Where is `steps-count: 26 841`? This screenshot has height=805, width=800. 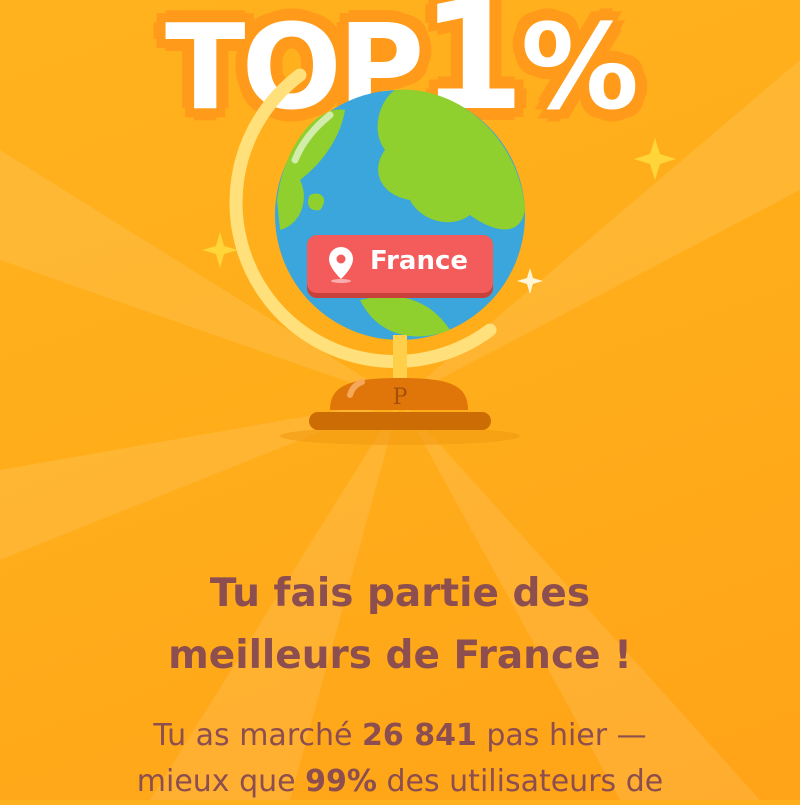 steps-count: 26 841 is located at coordinates (419, 735).